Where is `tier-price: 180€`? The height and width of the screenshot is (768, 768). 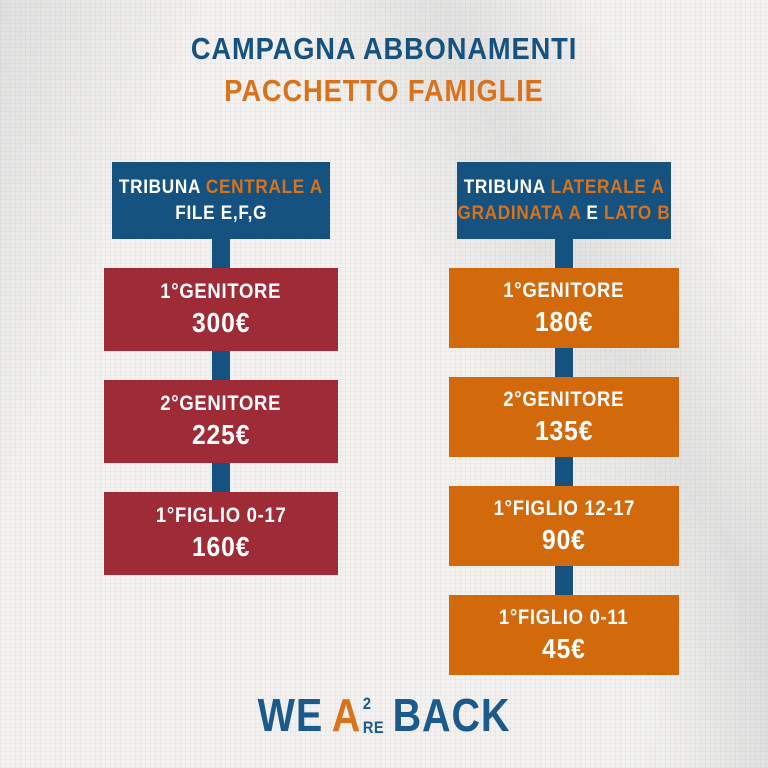 tier-price: 180€ is located at coordinates (564, 321).